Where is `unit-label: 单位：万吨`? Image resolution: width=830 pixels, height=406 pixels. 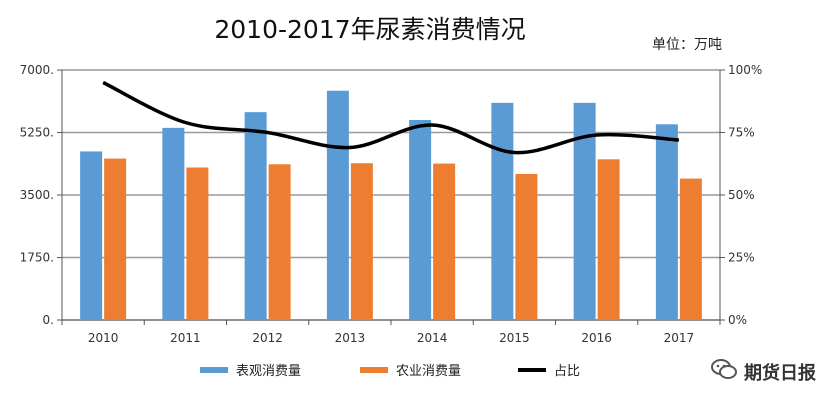
unit-label: 单位：万吨 is located at coordinates (687, 45).